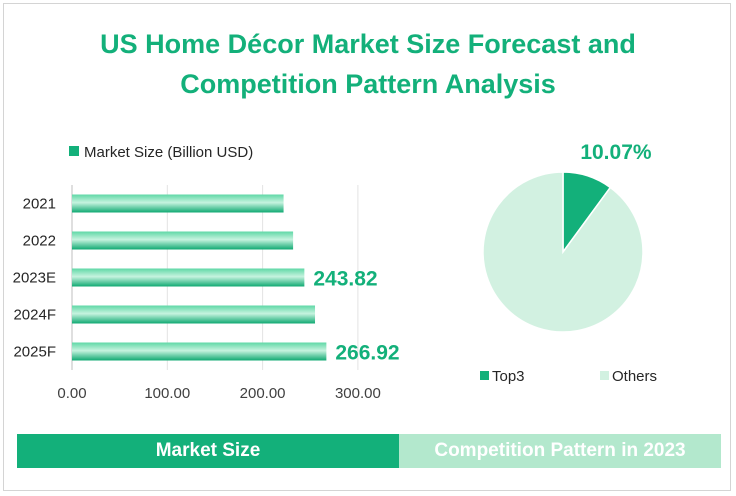  Describe the element at coordinates (34, 315) in the screenshot. I see `y-tick-label: 2024F` at that location.